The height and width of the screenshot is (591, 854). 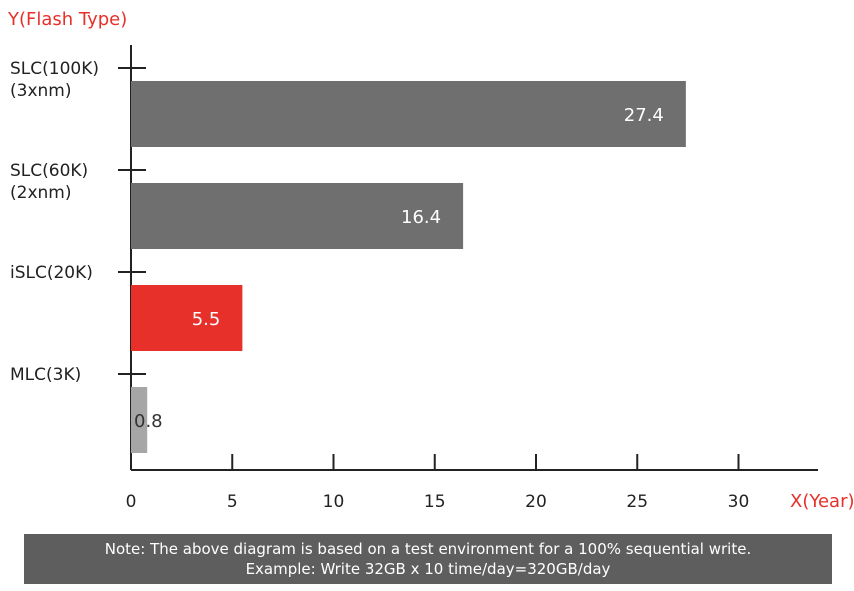 I want to click on bar-value-label: 16.4, so click(x=421, y=217).